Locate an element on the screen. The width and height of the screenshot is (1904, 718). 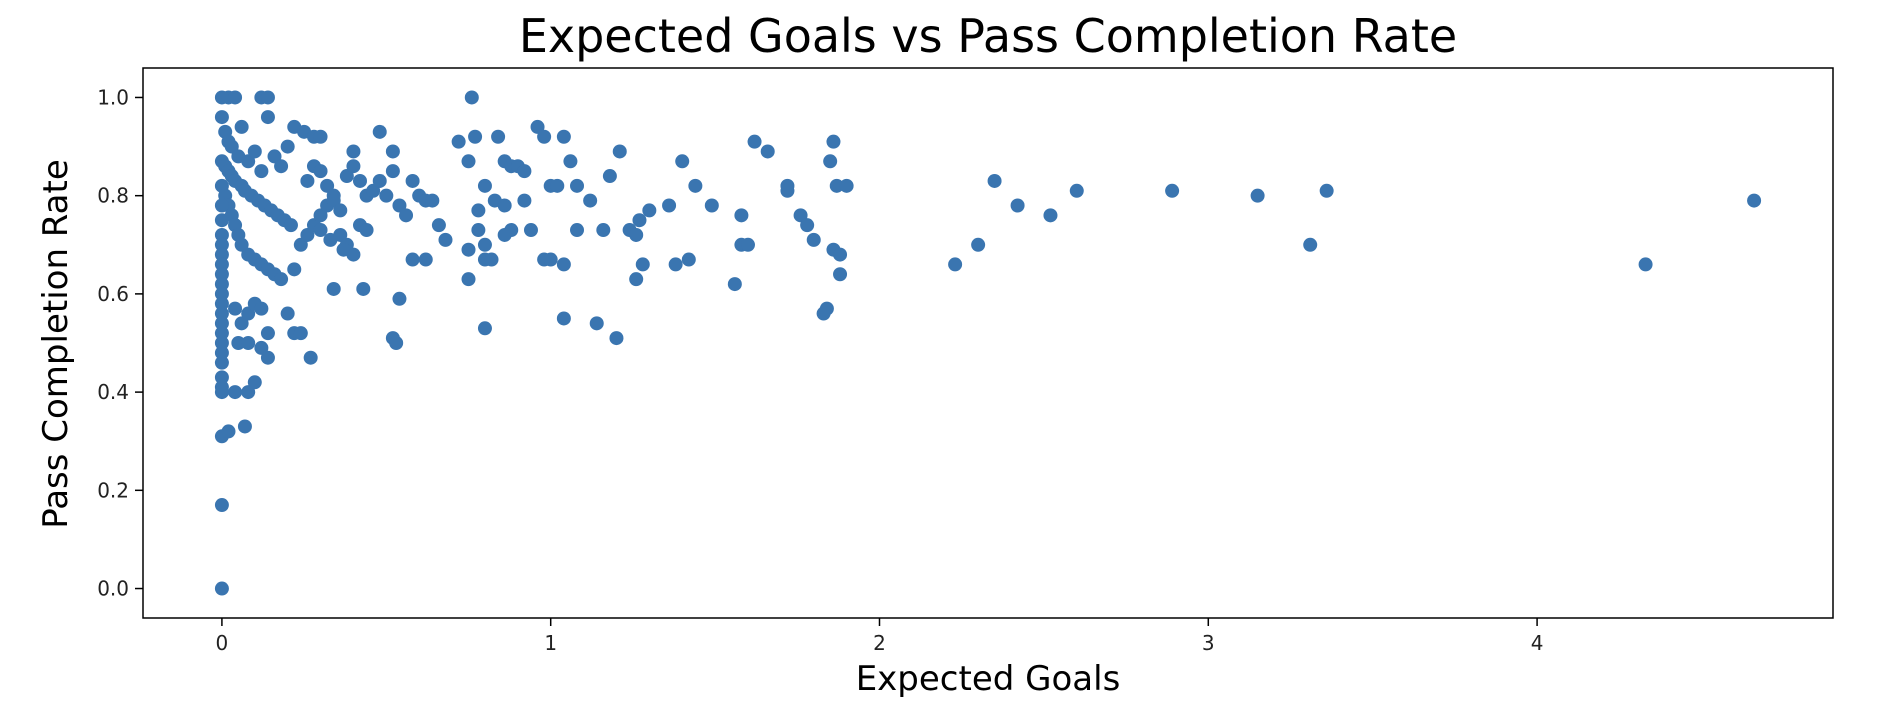
x-tick-label: 3 is located at coordinates (1208, 643).